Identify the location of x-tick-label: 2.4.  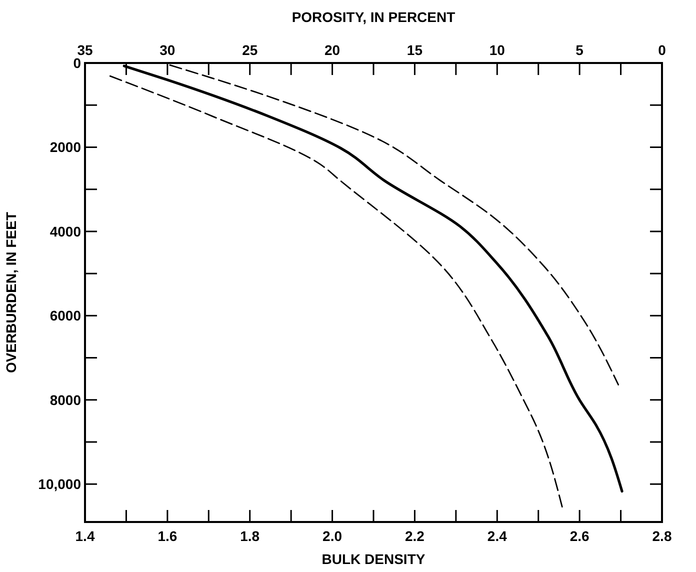
(497, 536).